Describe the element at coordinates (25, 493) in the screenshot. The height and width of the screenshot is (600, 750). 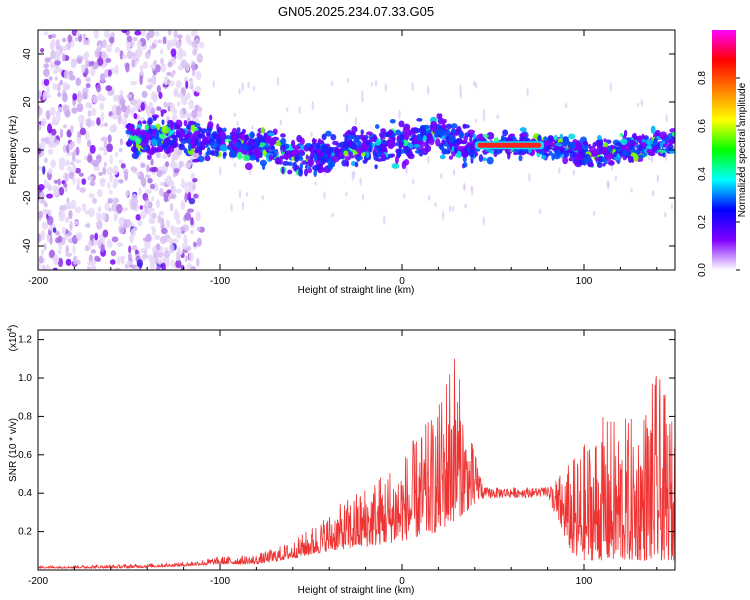
I see `y-tick-label: 0.4` at that location.